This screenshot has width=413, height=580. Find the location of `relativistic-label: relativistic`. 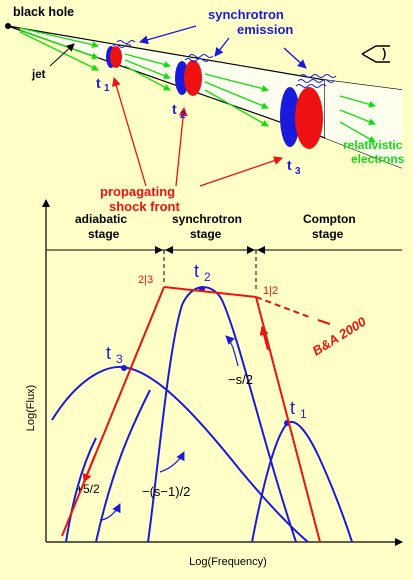

relativistic-label: relativistic is located at coordinates (373, 145).